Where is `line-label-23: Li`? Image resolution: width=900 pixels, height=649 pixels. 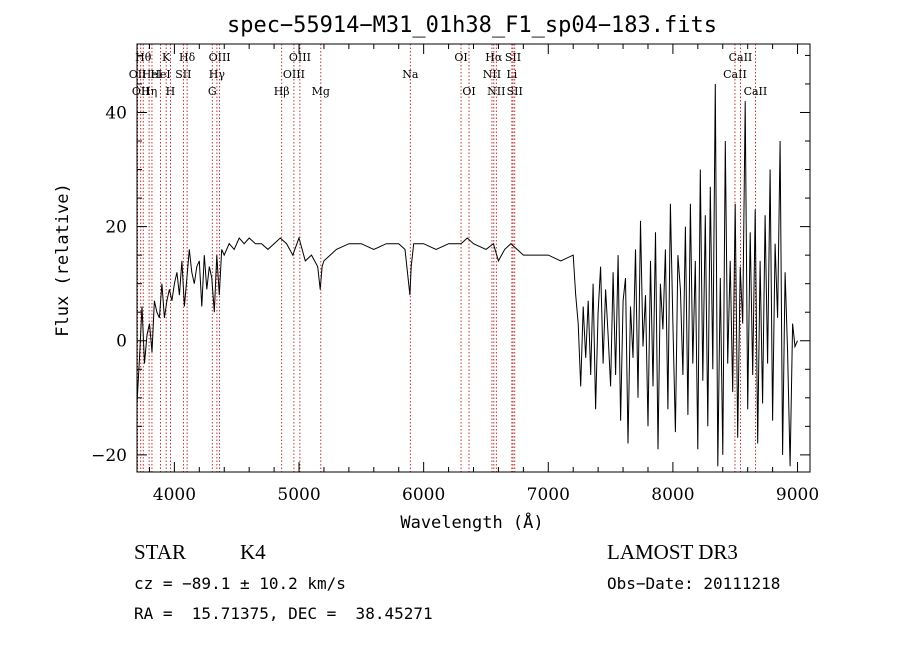
line-label-23: Li is located at coordinates (511, 74).